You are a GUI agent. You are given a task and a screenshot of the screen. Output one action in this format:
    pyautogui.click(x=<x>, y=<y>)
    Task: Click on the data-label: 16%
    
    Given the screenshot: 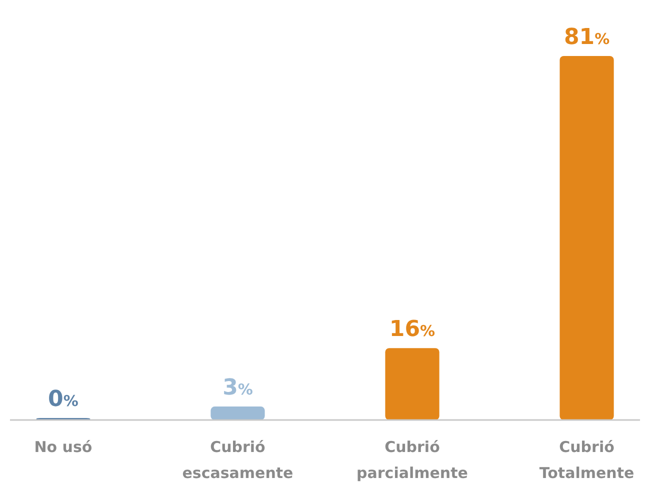 What is the action you would take?
    pyautogui.click(x=412, y=329)
    